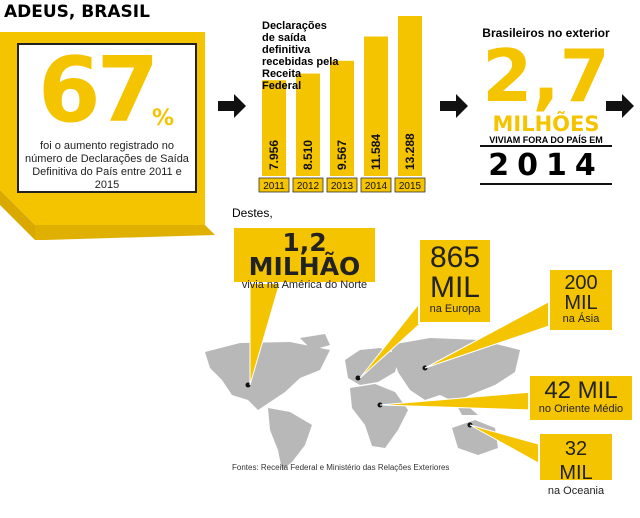 This screenshot has width=640, height=518. What do you see at coordinates (546, 124) in the screenshot?
I see `abroad-unit: MILHÕES` at bounding box center [546, 124].